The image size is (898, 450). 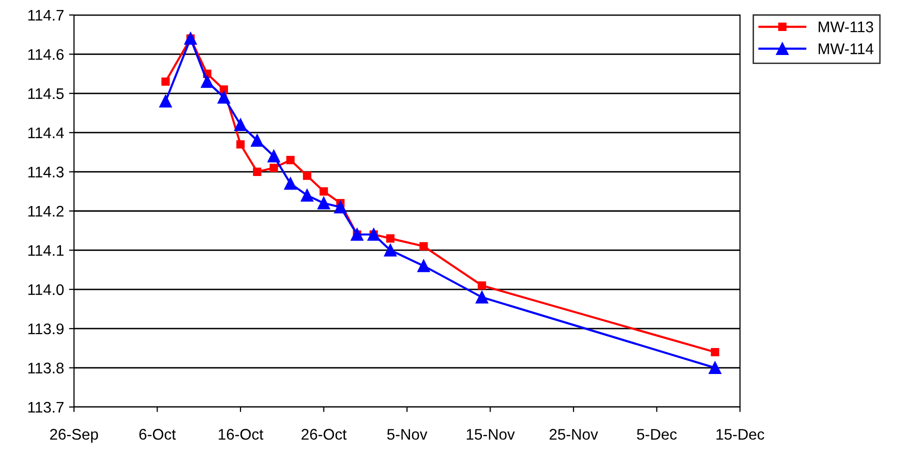 What do you see at coordinates (46, 211) in the screenshot?
I see `y-tick-label: 114.2` at bounding box center [46, 211].